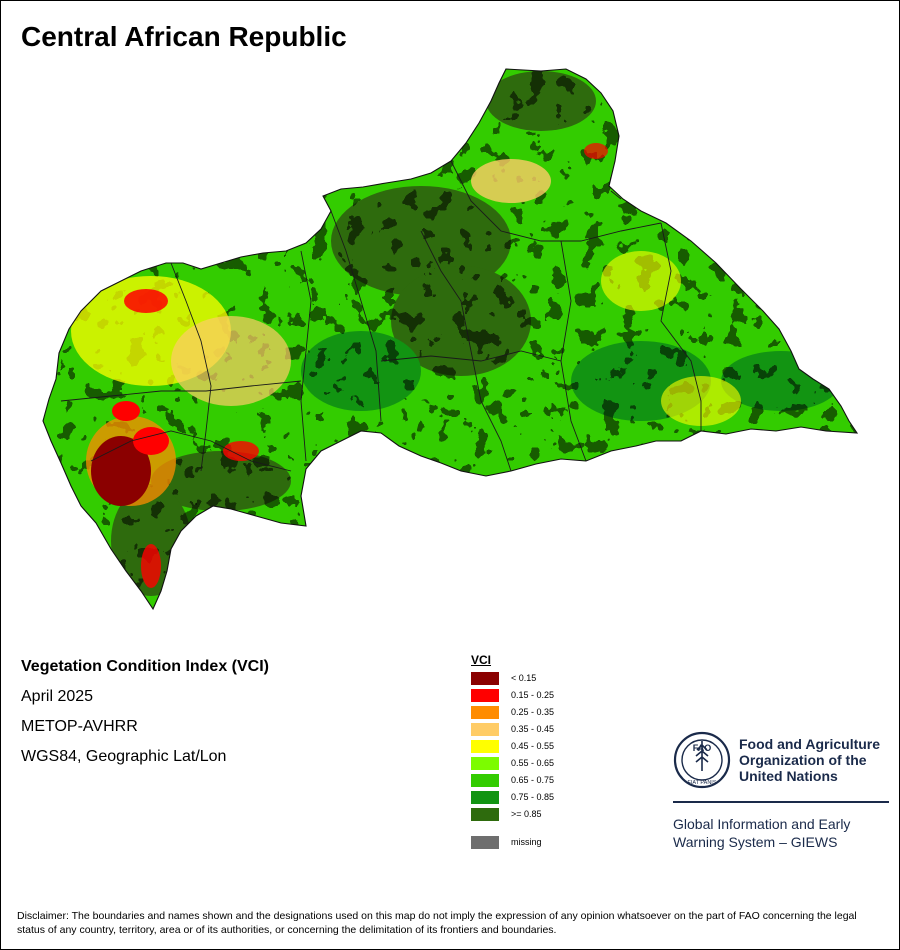 The image size is (900, 950). Describe the element at coordinates (79, 726) in the screenshot. I see `sensor-name: METOP-AVHRR` at that location.